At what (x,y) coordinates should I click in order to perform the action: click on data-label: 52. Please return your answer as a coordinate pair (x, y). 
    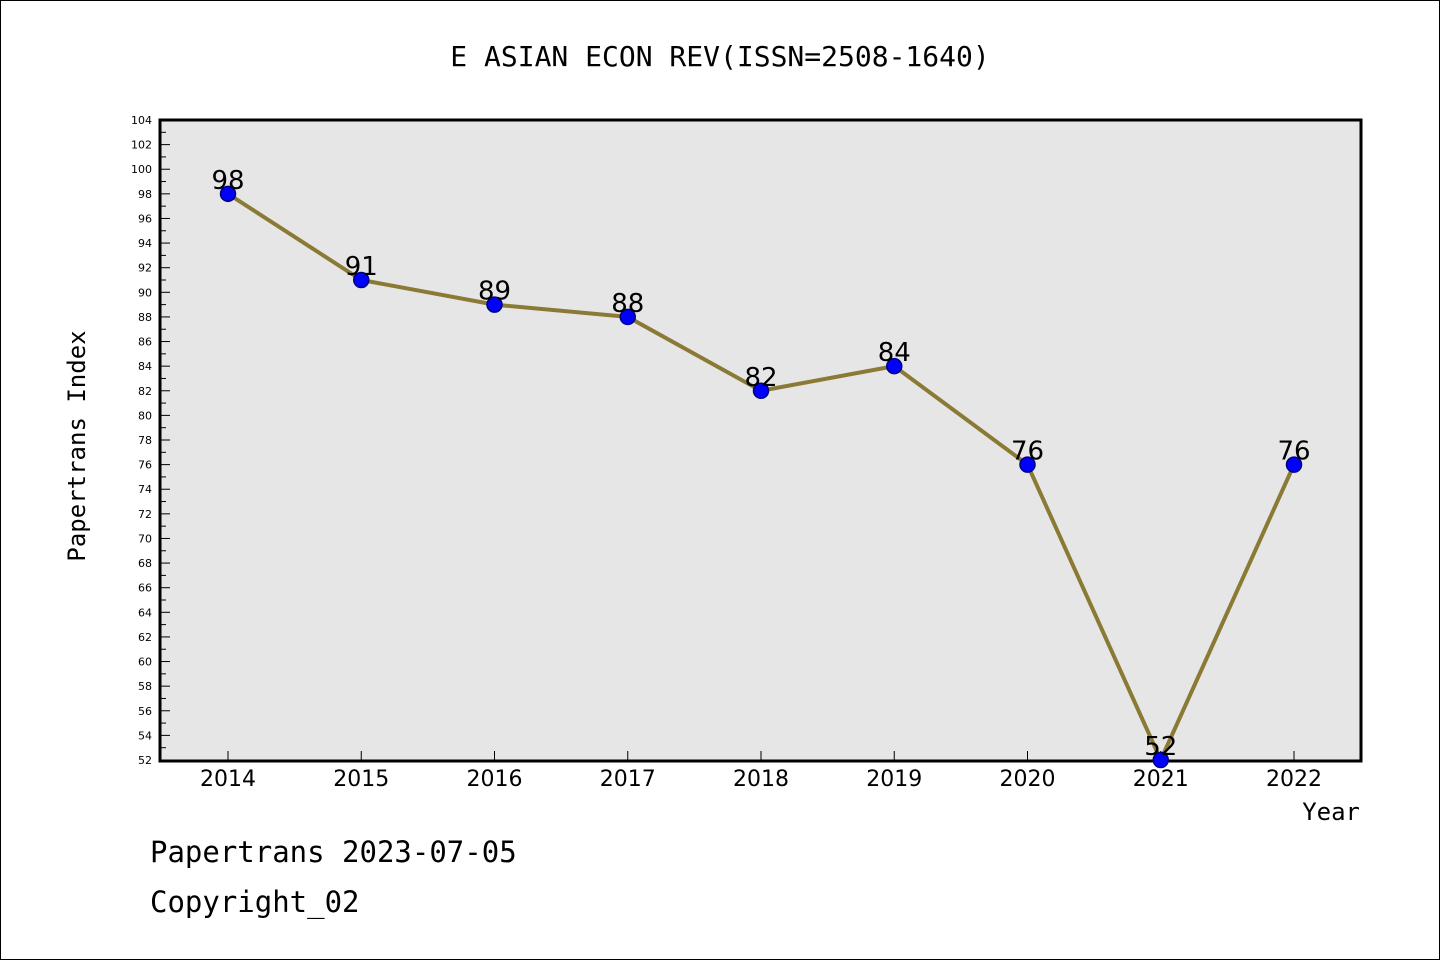
    Looking at the image, I should click on (1160, 747).